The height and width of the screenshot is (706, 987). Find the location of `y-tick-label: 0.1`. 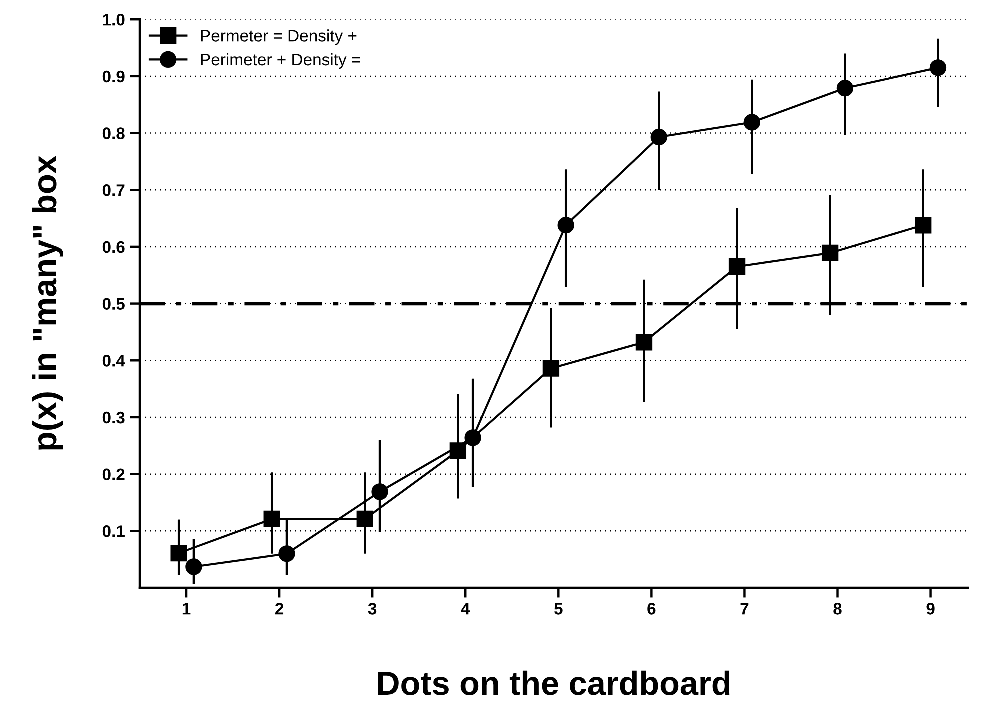

y-tick-label: 0.1 is located at coordinates (113, 532).